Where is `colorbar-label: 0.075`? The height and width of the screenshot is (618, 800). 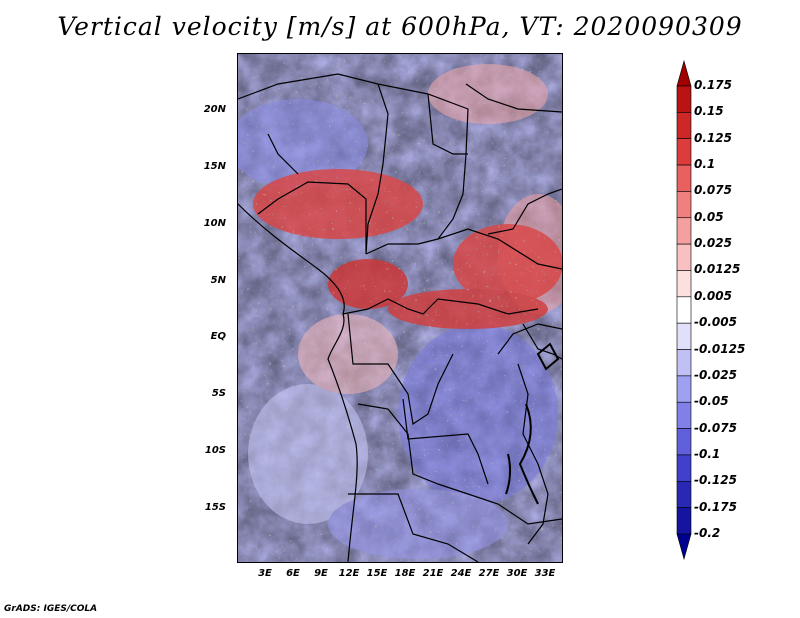 colorbar-label: 0.075 is located at coordinates (713, 190).